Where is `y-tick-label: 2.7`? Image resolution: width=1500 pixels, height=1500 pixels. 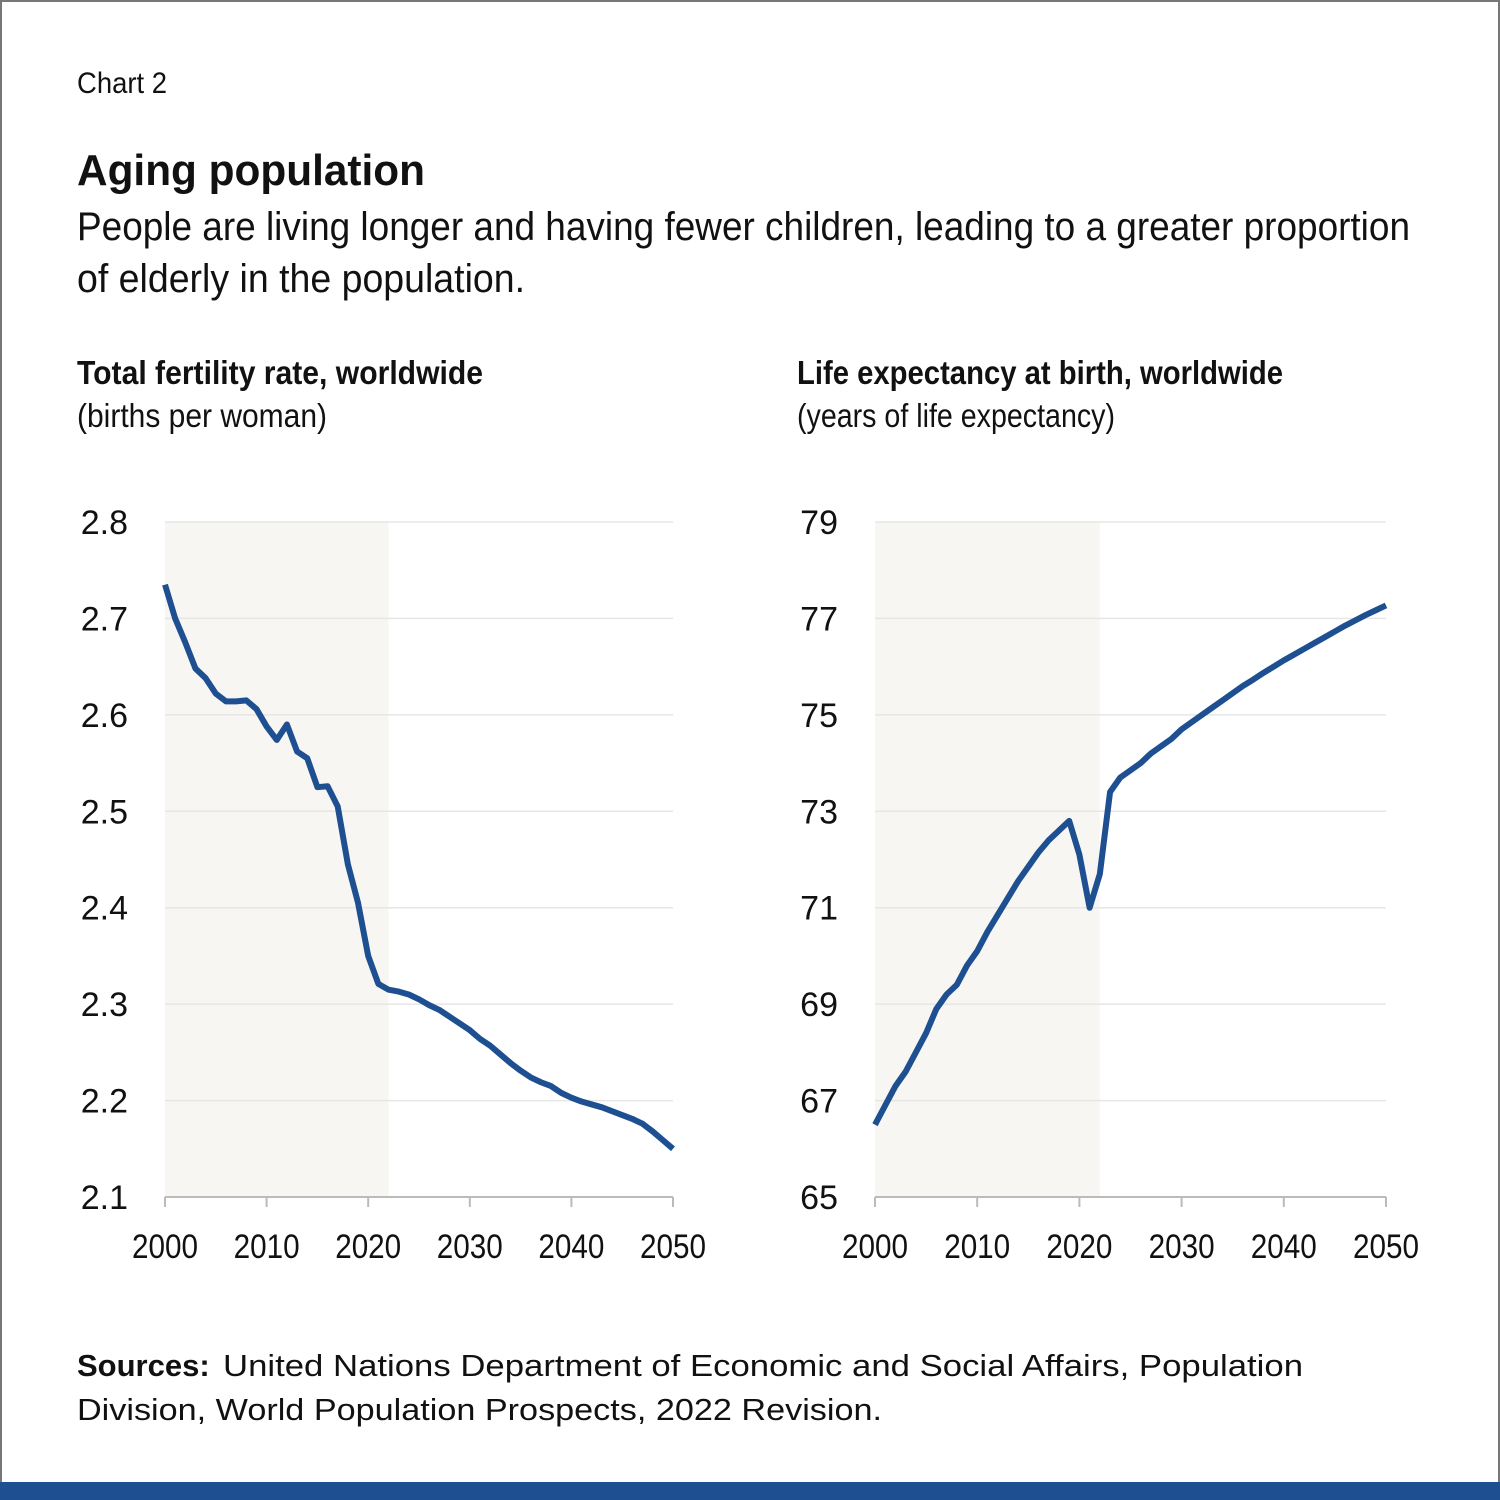
y-tick-label: 2.7 is located at coordinates (104, 619).